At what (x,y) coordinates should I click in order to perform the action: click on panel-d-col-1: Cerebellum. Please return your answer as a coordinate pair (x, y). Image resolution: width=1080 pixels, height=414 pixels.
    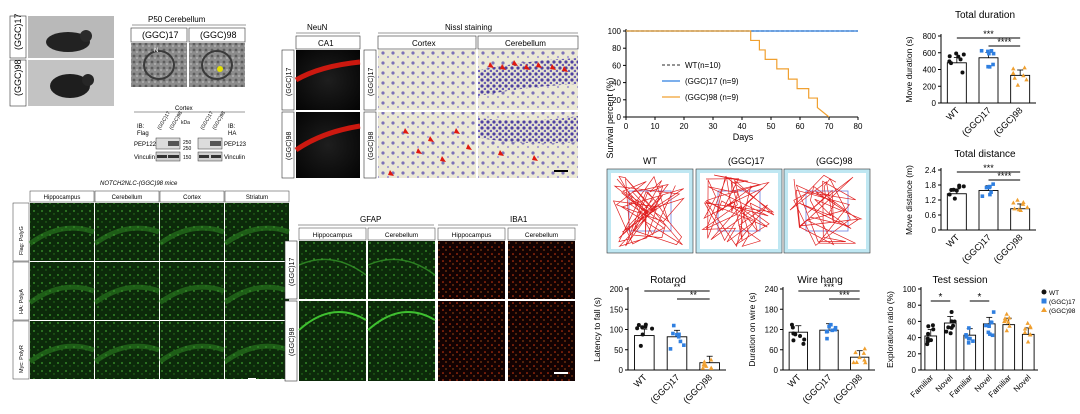
    Looking at the image, I should click on (401, 235).